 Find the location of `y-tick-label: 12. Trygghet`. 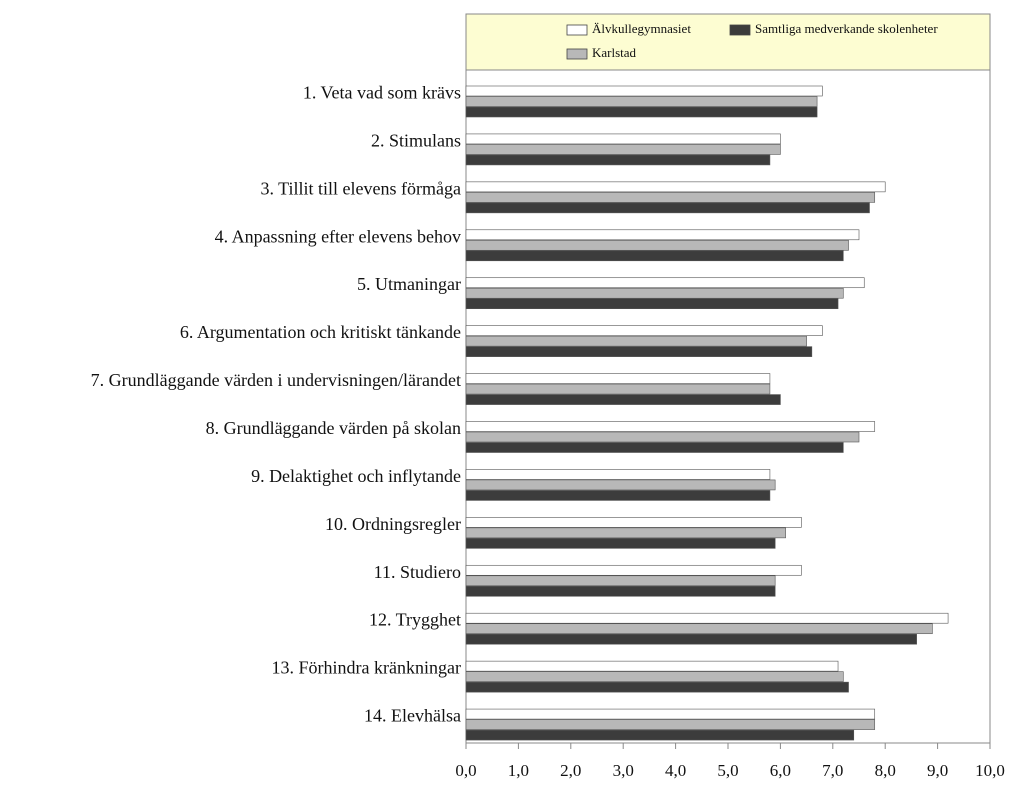

y-tick-label: 12. Trygghet is located at coordinates (415, 620).